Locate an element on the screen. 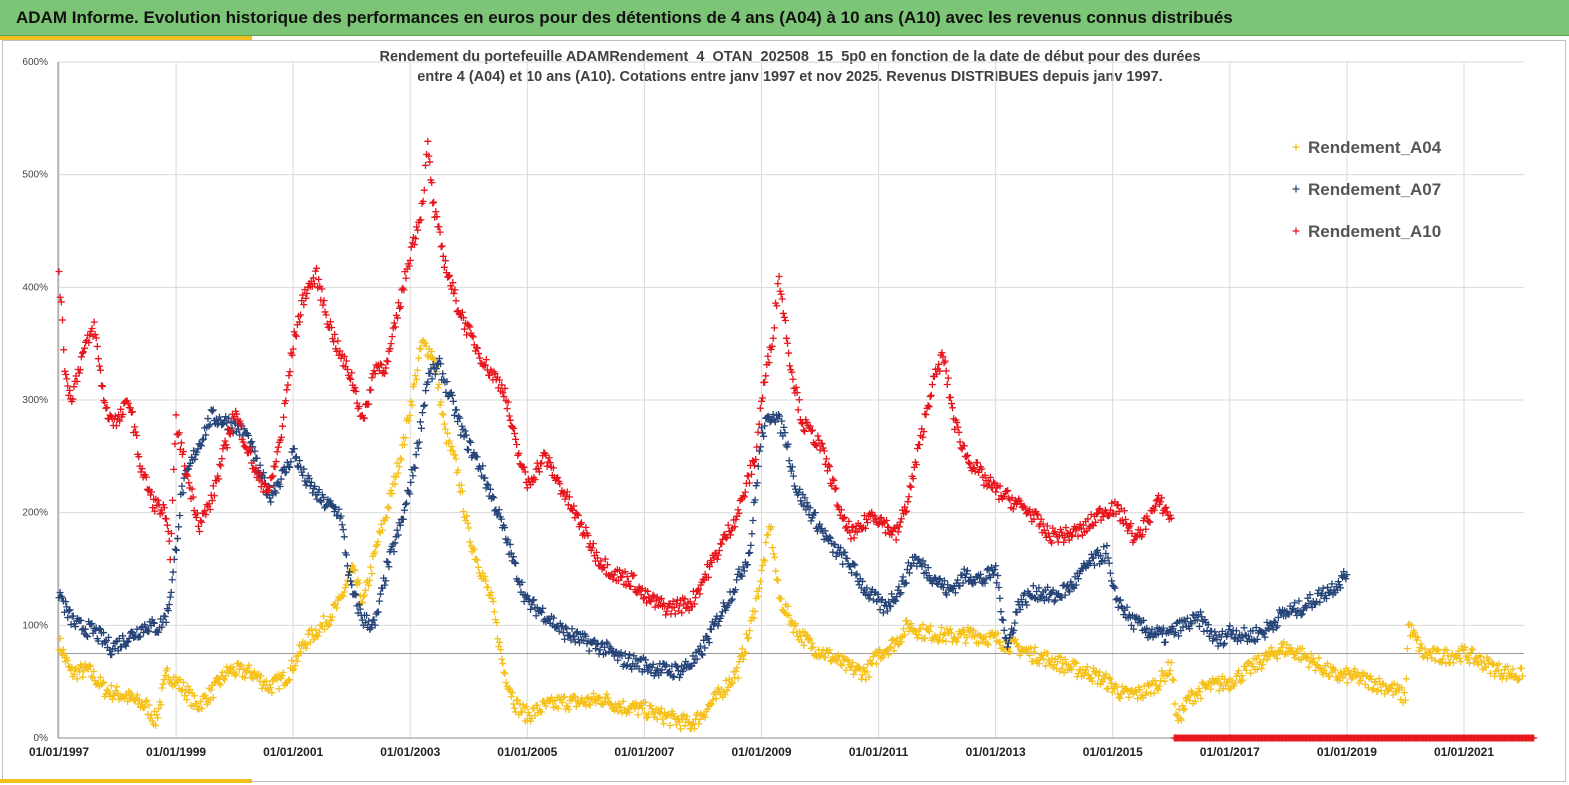 Image resolution: width=1569 pixels, height=785 pixels. x-tick-label: 01/01/2013 is located at coordinates (996, 752).